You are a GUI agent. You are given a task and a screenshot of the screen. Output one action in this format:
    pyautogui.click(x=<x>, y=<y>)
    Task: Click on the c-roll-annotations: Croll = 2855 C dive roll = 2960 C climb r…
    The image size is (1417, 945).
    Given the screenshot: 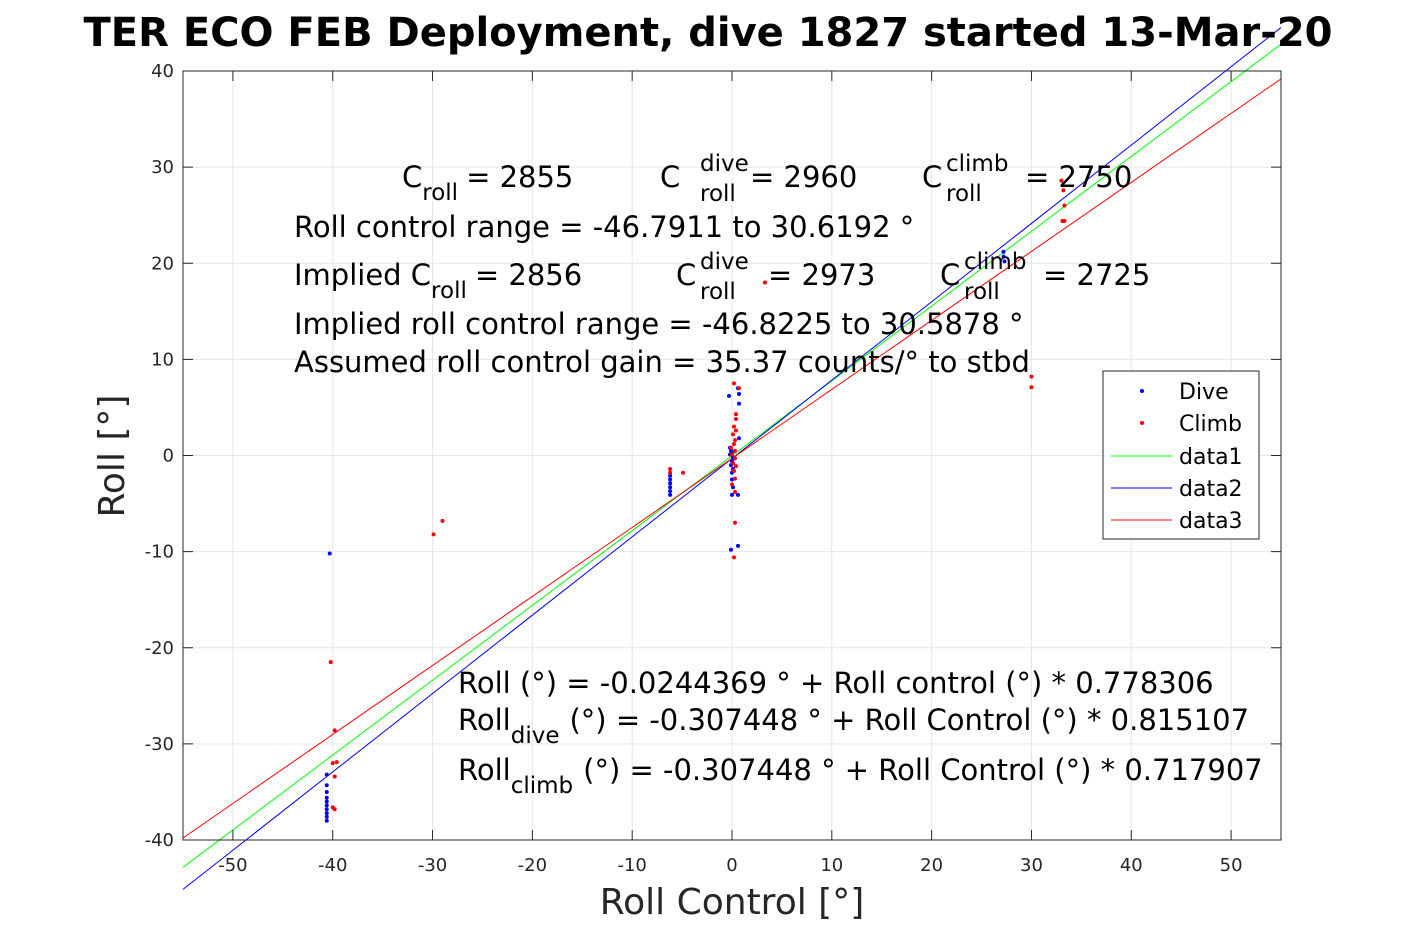 What is the action you would take?
    pyautogui.click(x=767, y=179)
    